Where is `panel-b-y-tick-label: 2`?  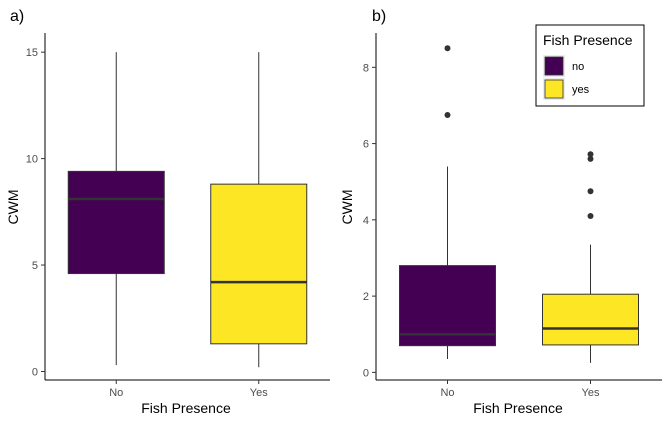
panel-b-y-tick-label: 2 is located at coordinates (366, 297).